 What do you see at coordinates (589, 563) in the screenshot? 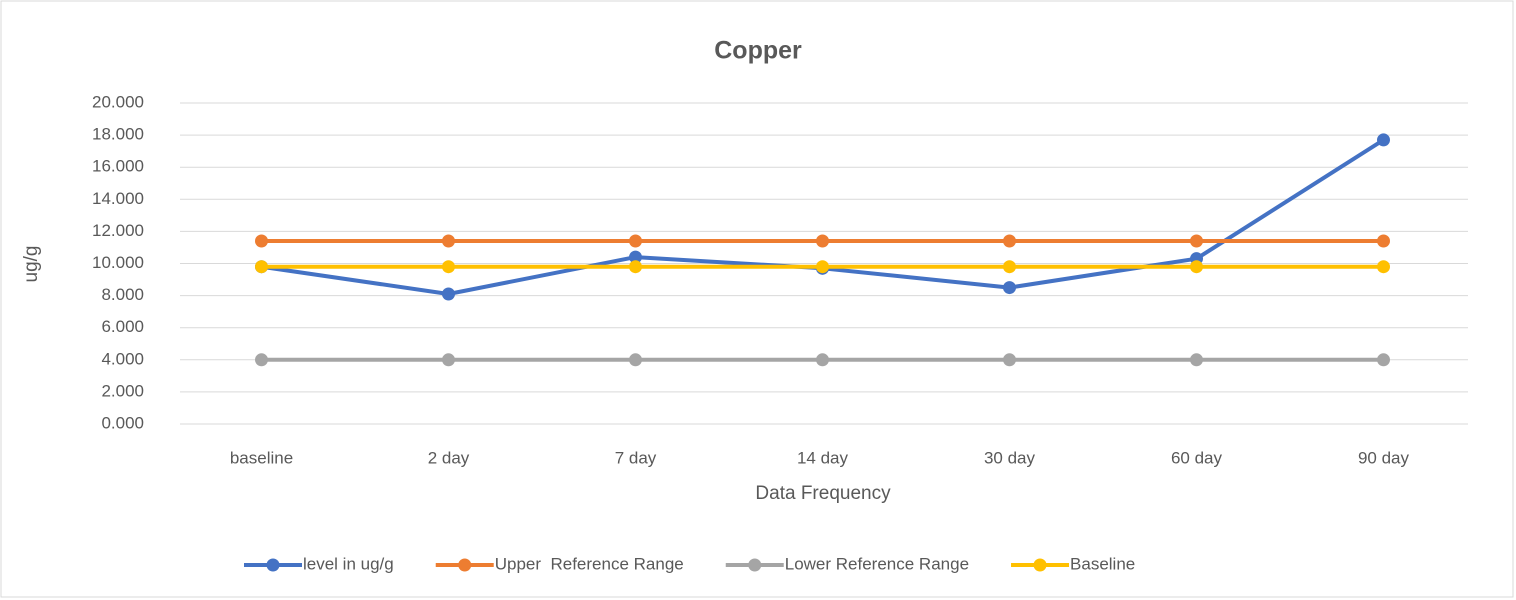
I see `legend-label: Upper Reference Range` at bounding box center [589, 563].